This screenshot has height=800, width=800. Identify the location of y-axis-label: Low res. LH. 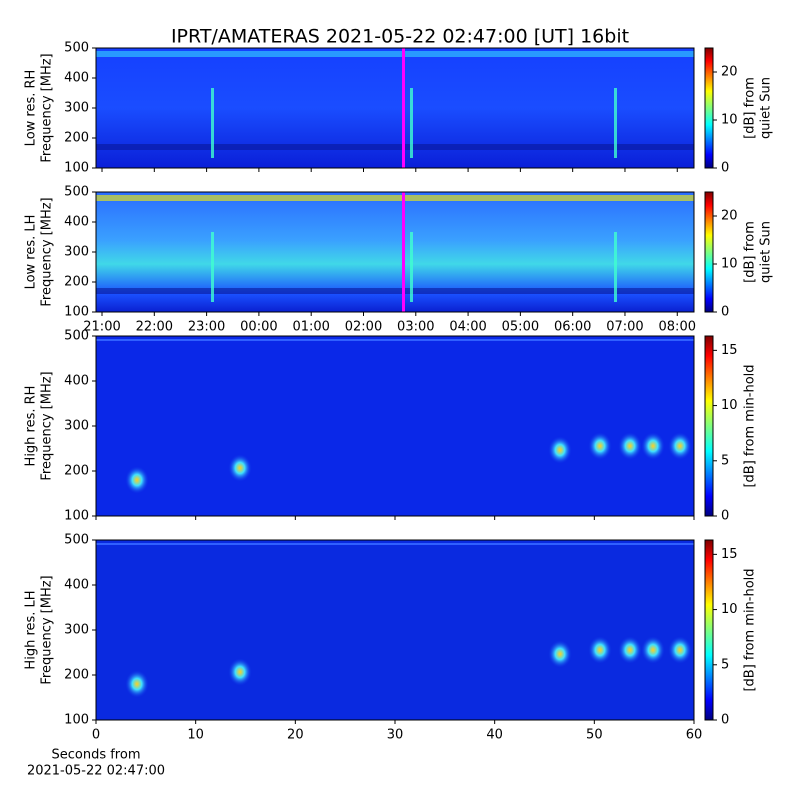
(31, 252).